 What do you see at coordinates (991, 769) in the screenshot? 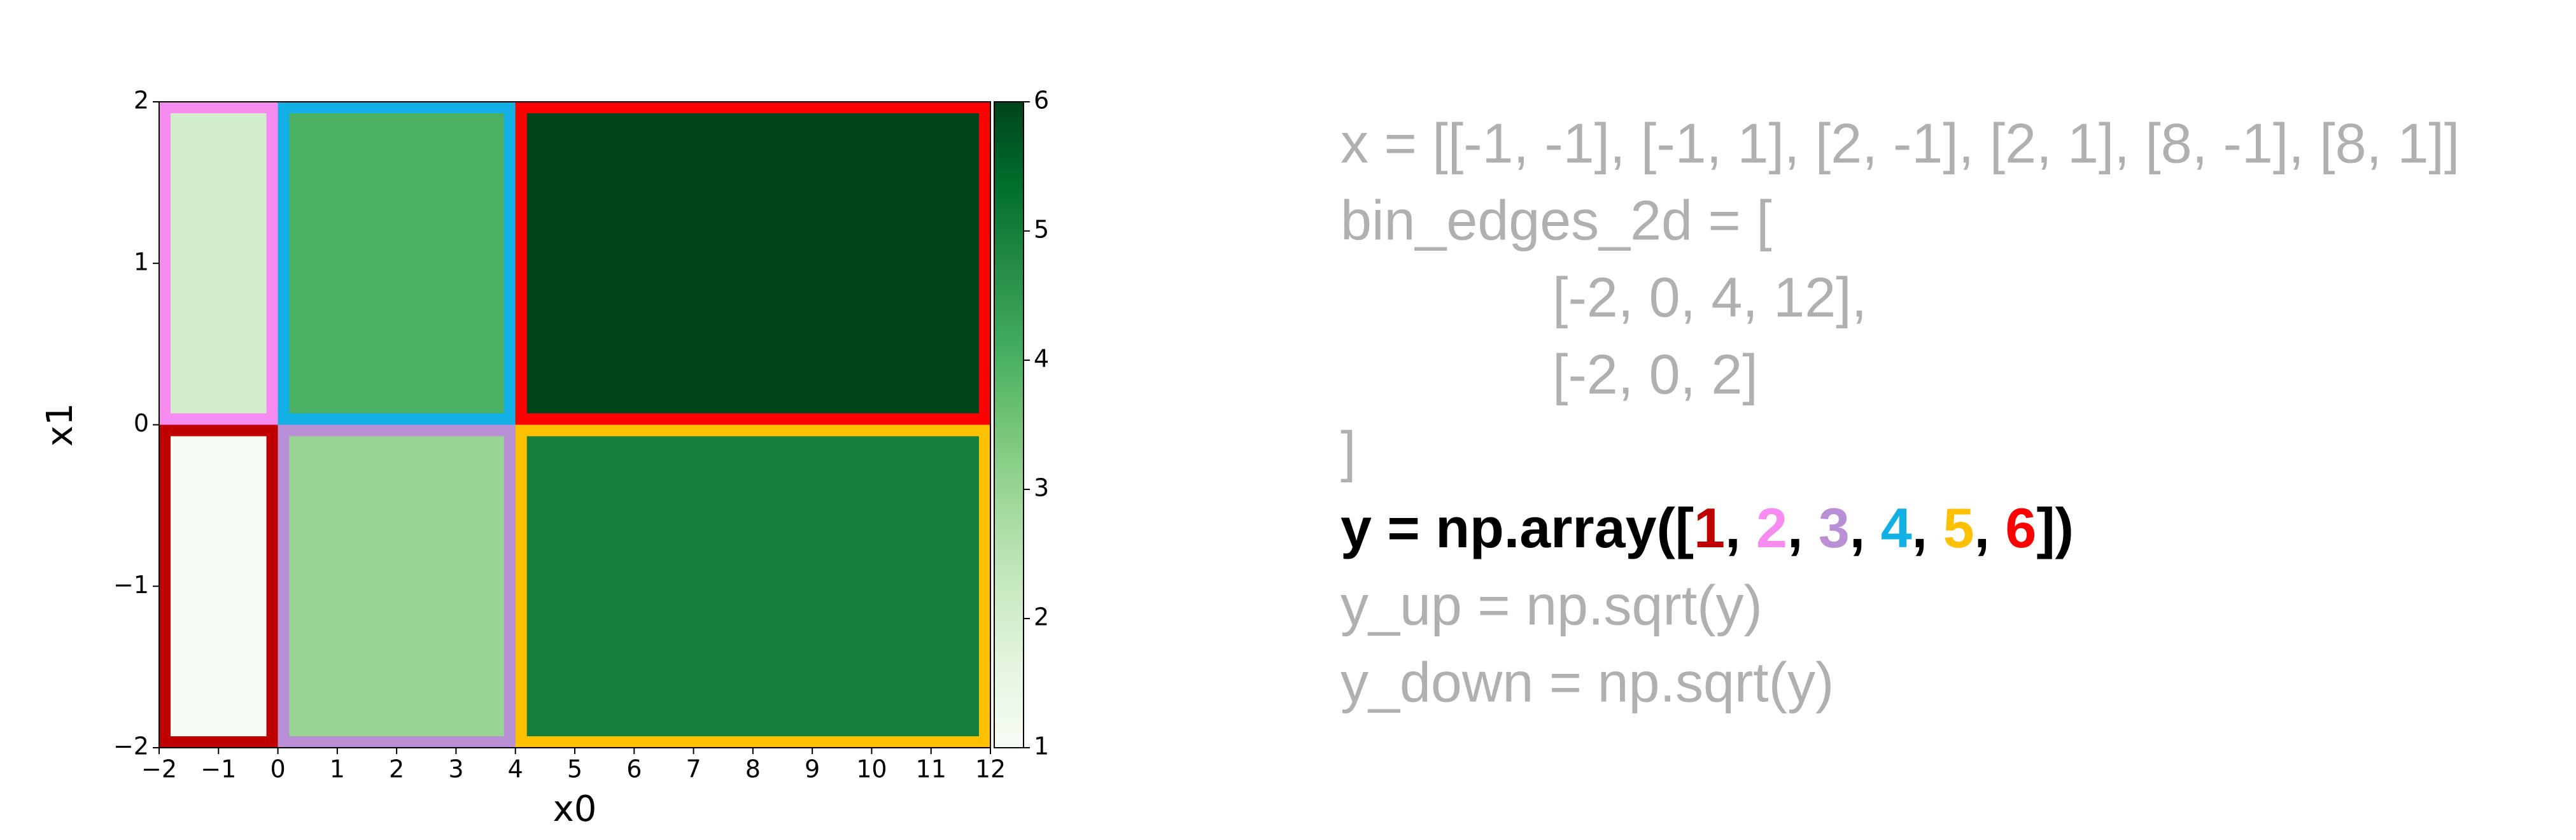
I see `x-tick-label: 12` at bounding box center [991, 769].